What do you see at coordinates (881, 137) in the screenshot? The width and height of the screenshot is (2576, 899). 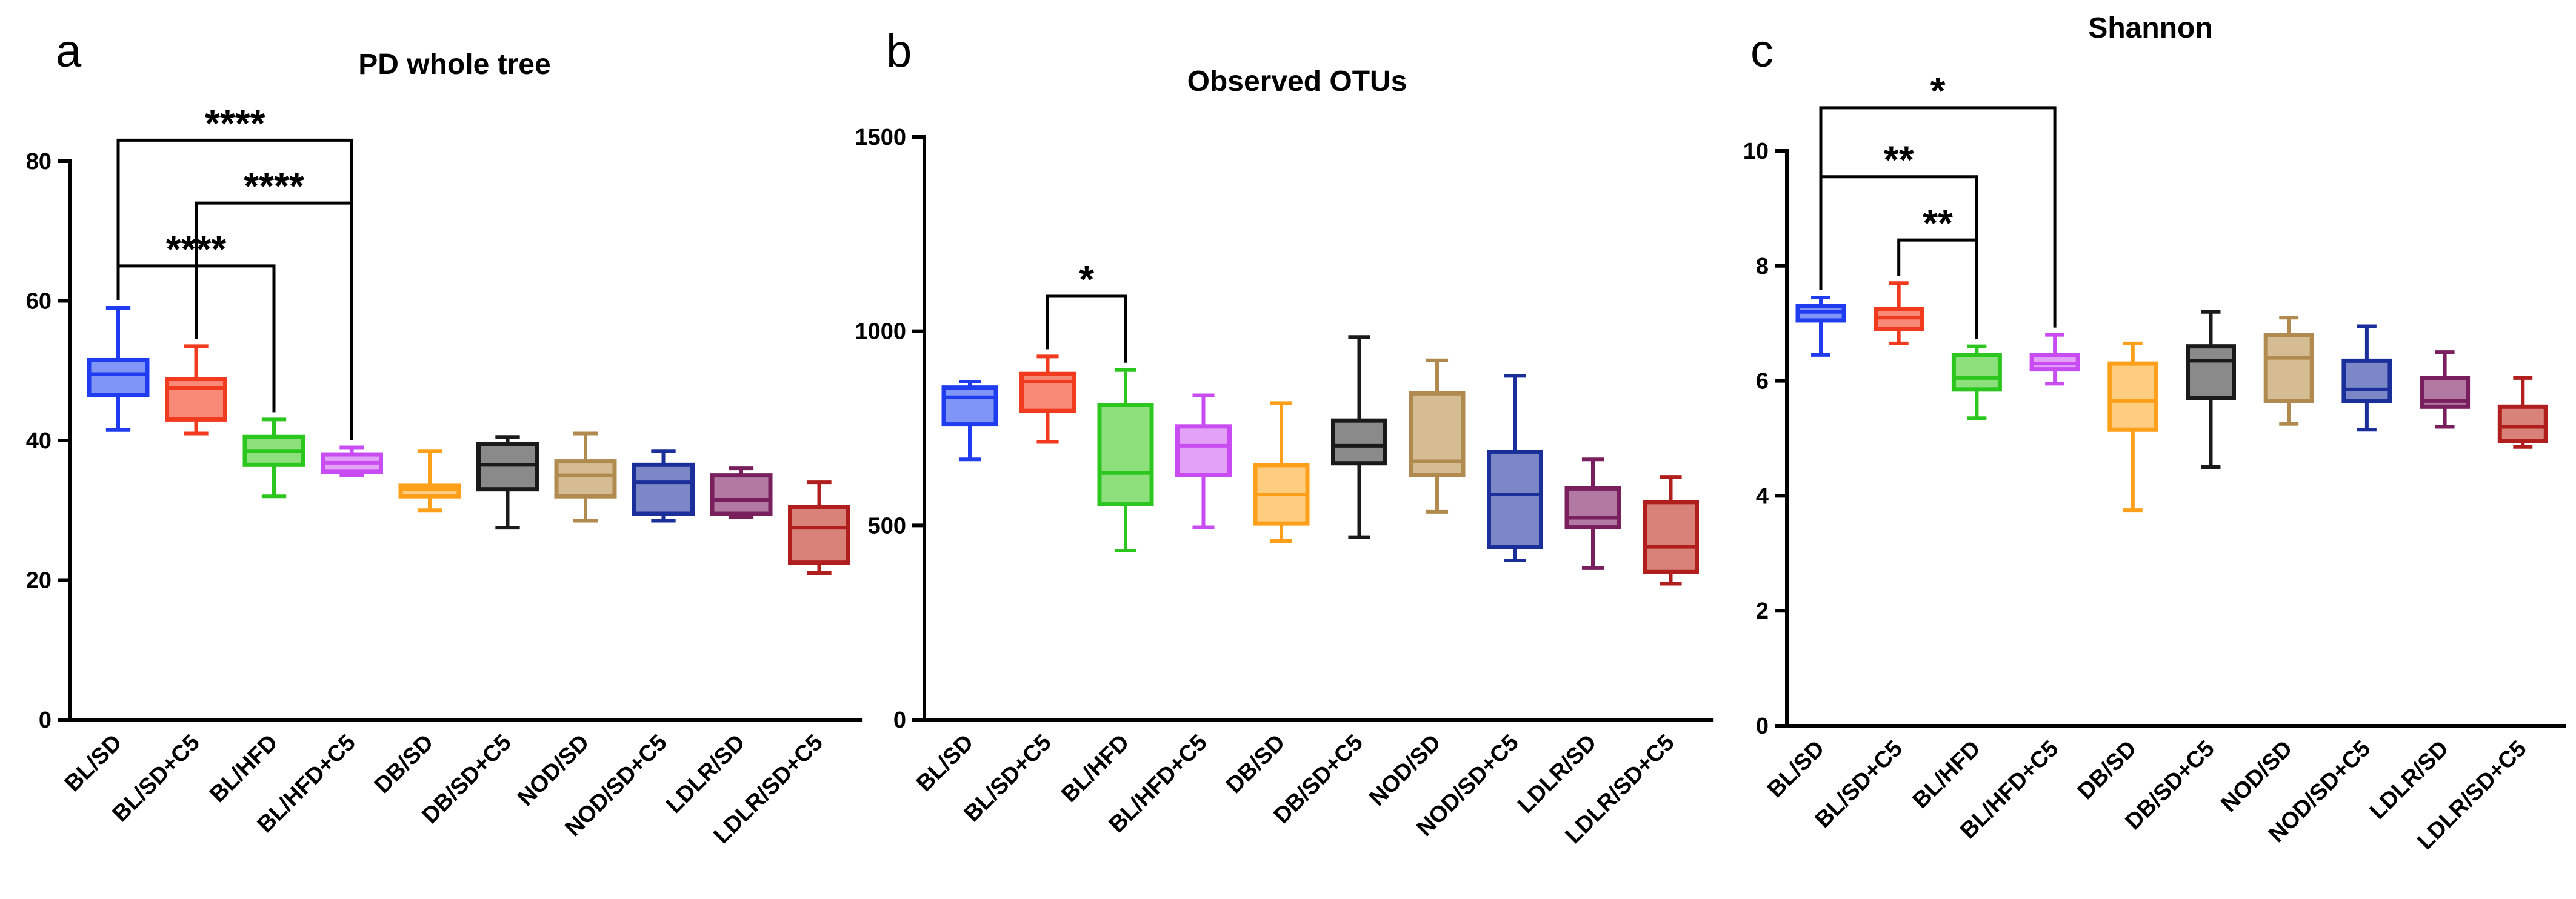 I see `y-tick-label: 1500` at bounding box center [881, 137].